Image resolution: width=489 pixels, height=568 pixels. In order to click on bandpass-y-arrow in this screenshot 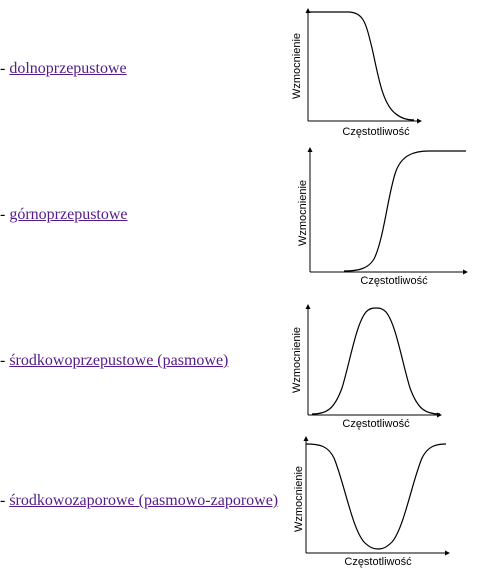, I will do `click(308, 306)`.